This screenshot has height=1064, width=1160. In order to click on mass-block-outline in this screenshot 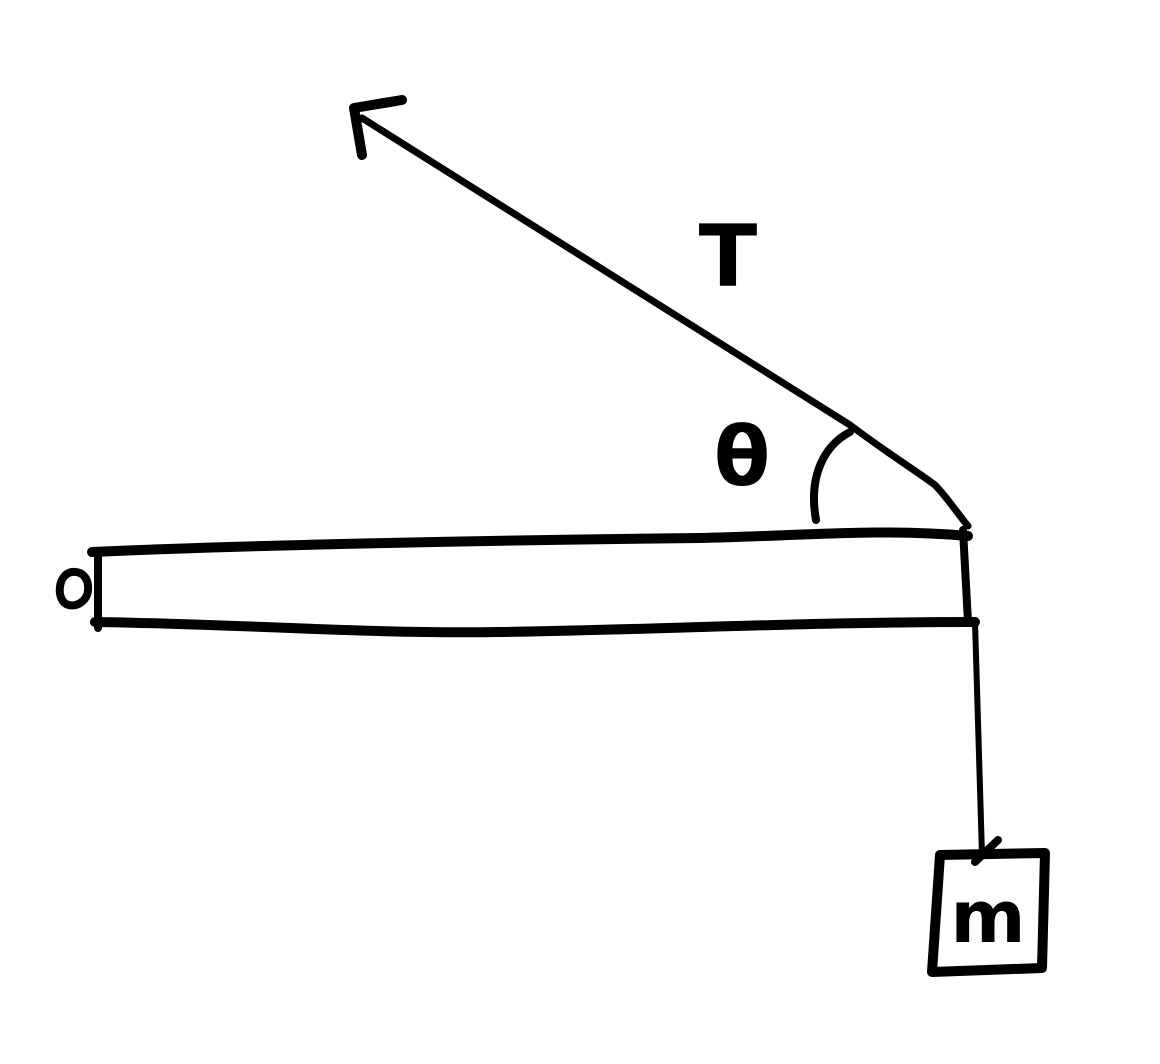, I will do `click(988, 912)`.